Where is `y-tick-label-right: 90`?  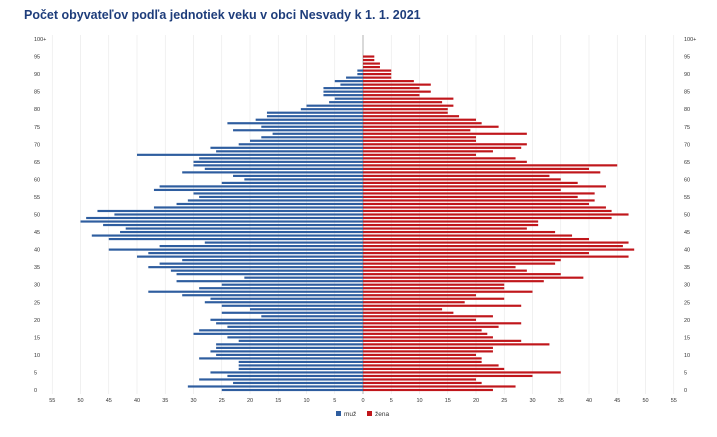
y-tick-label-right: 90 is located at coordinates (687, 75).